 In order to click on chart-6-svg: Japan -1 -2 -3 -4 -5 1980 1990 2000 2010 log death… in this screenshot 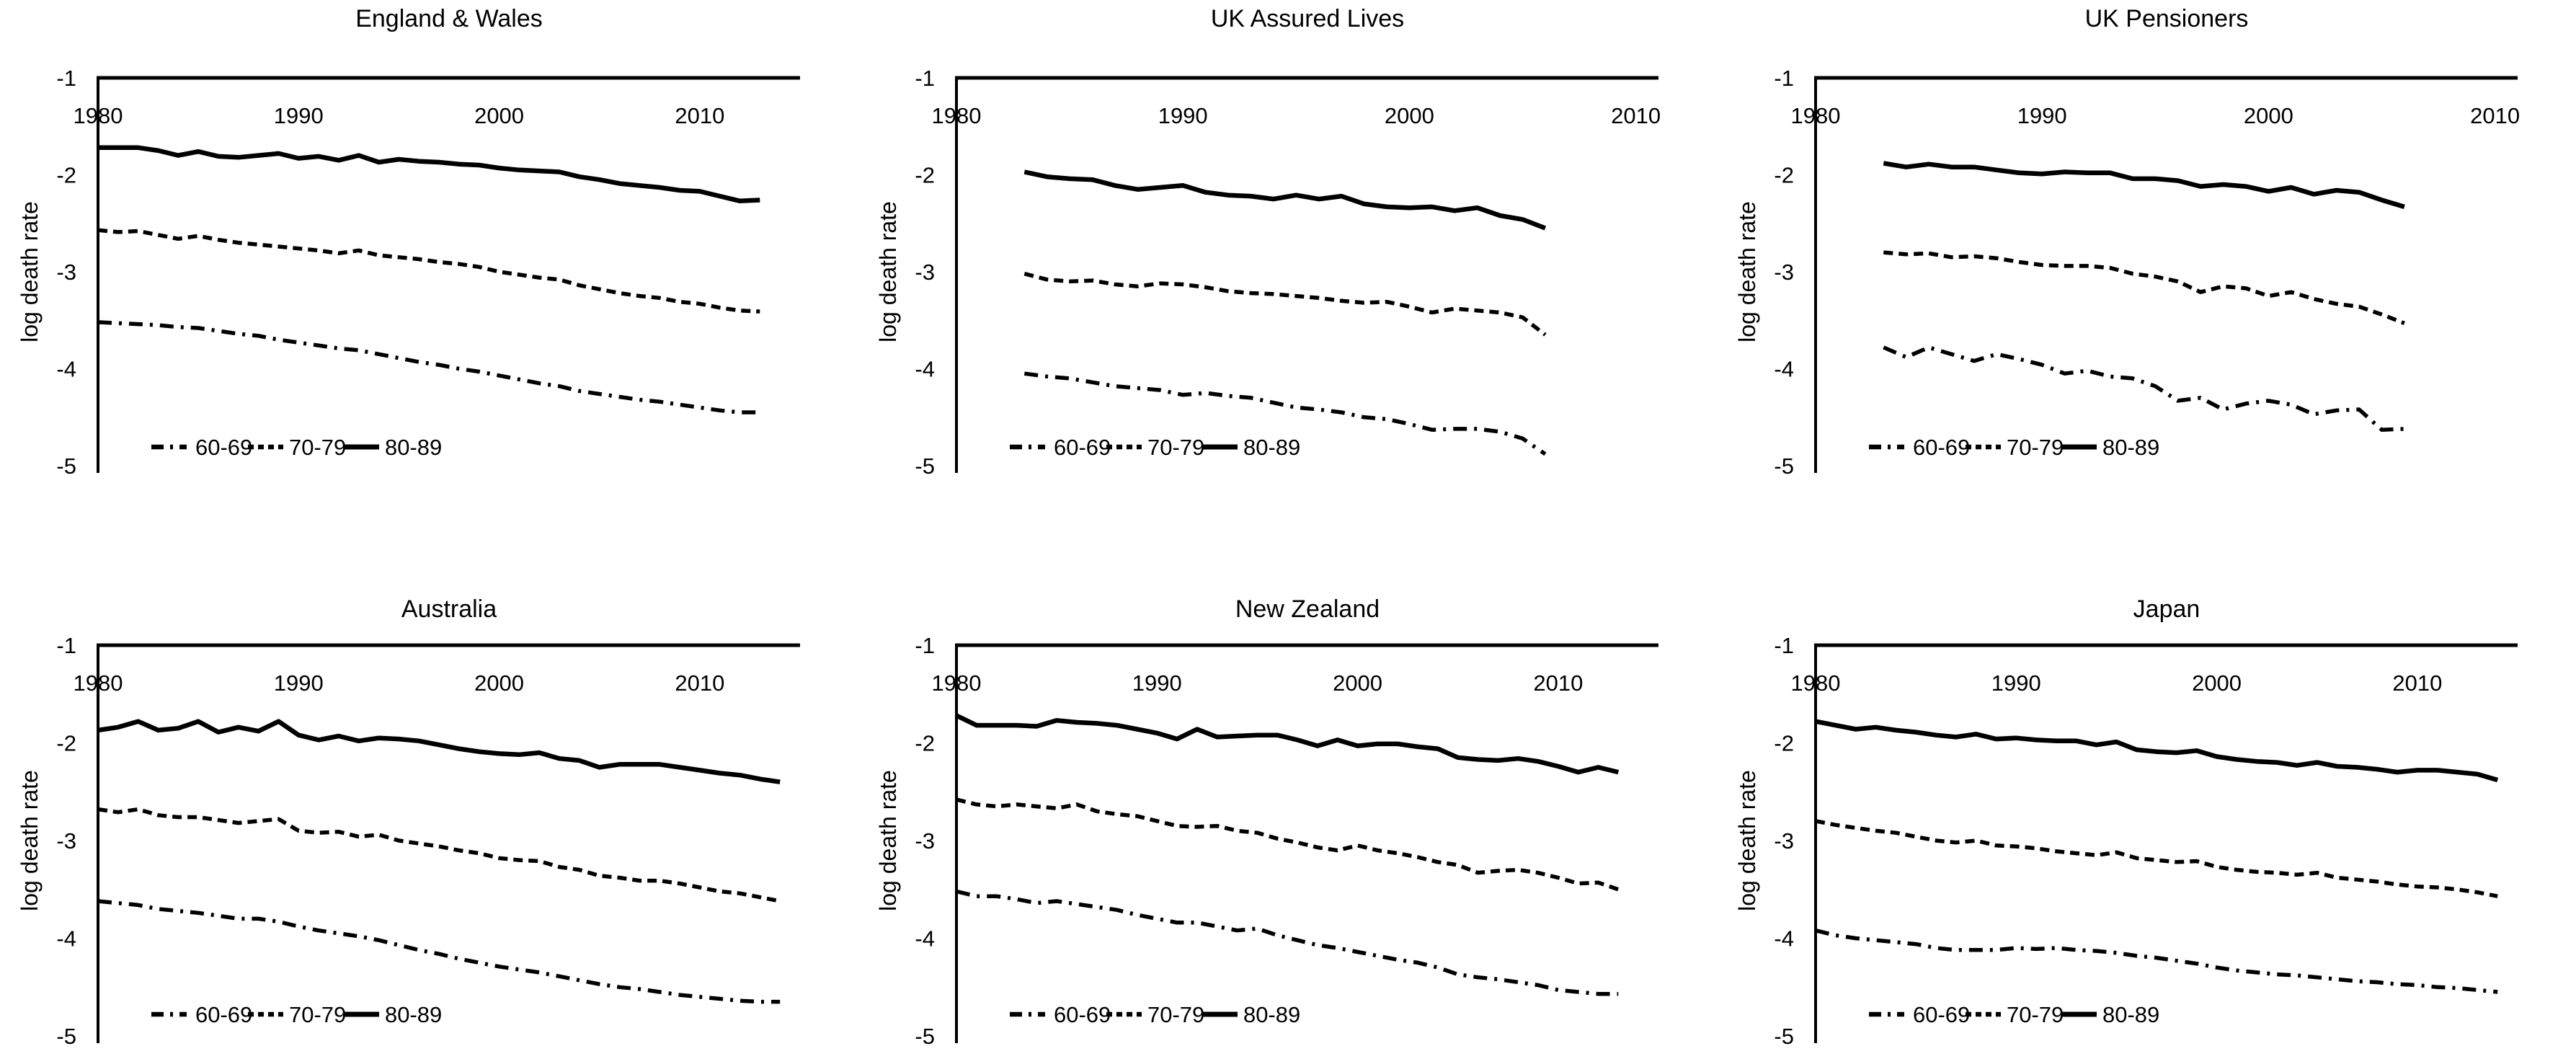, I will do `click(2126, 822)`.